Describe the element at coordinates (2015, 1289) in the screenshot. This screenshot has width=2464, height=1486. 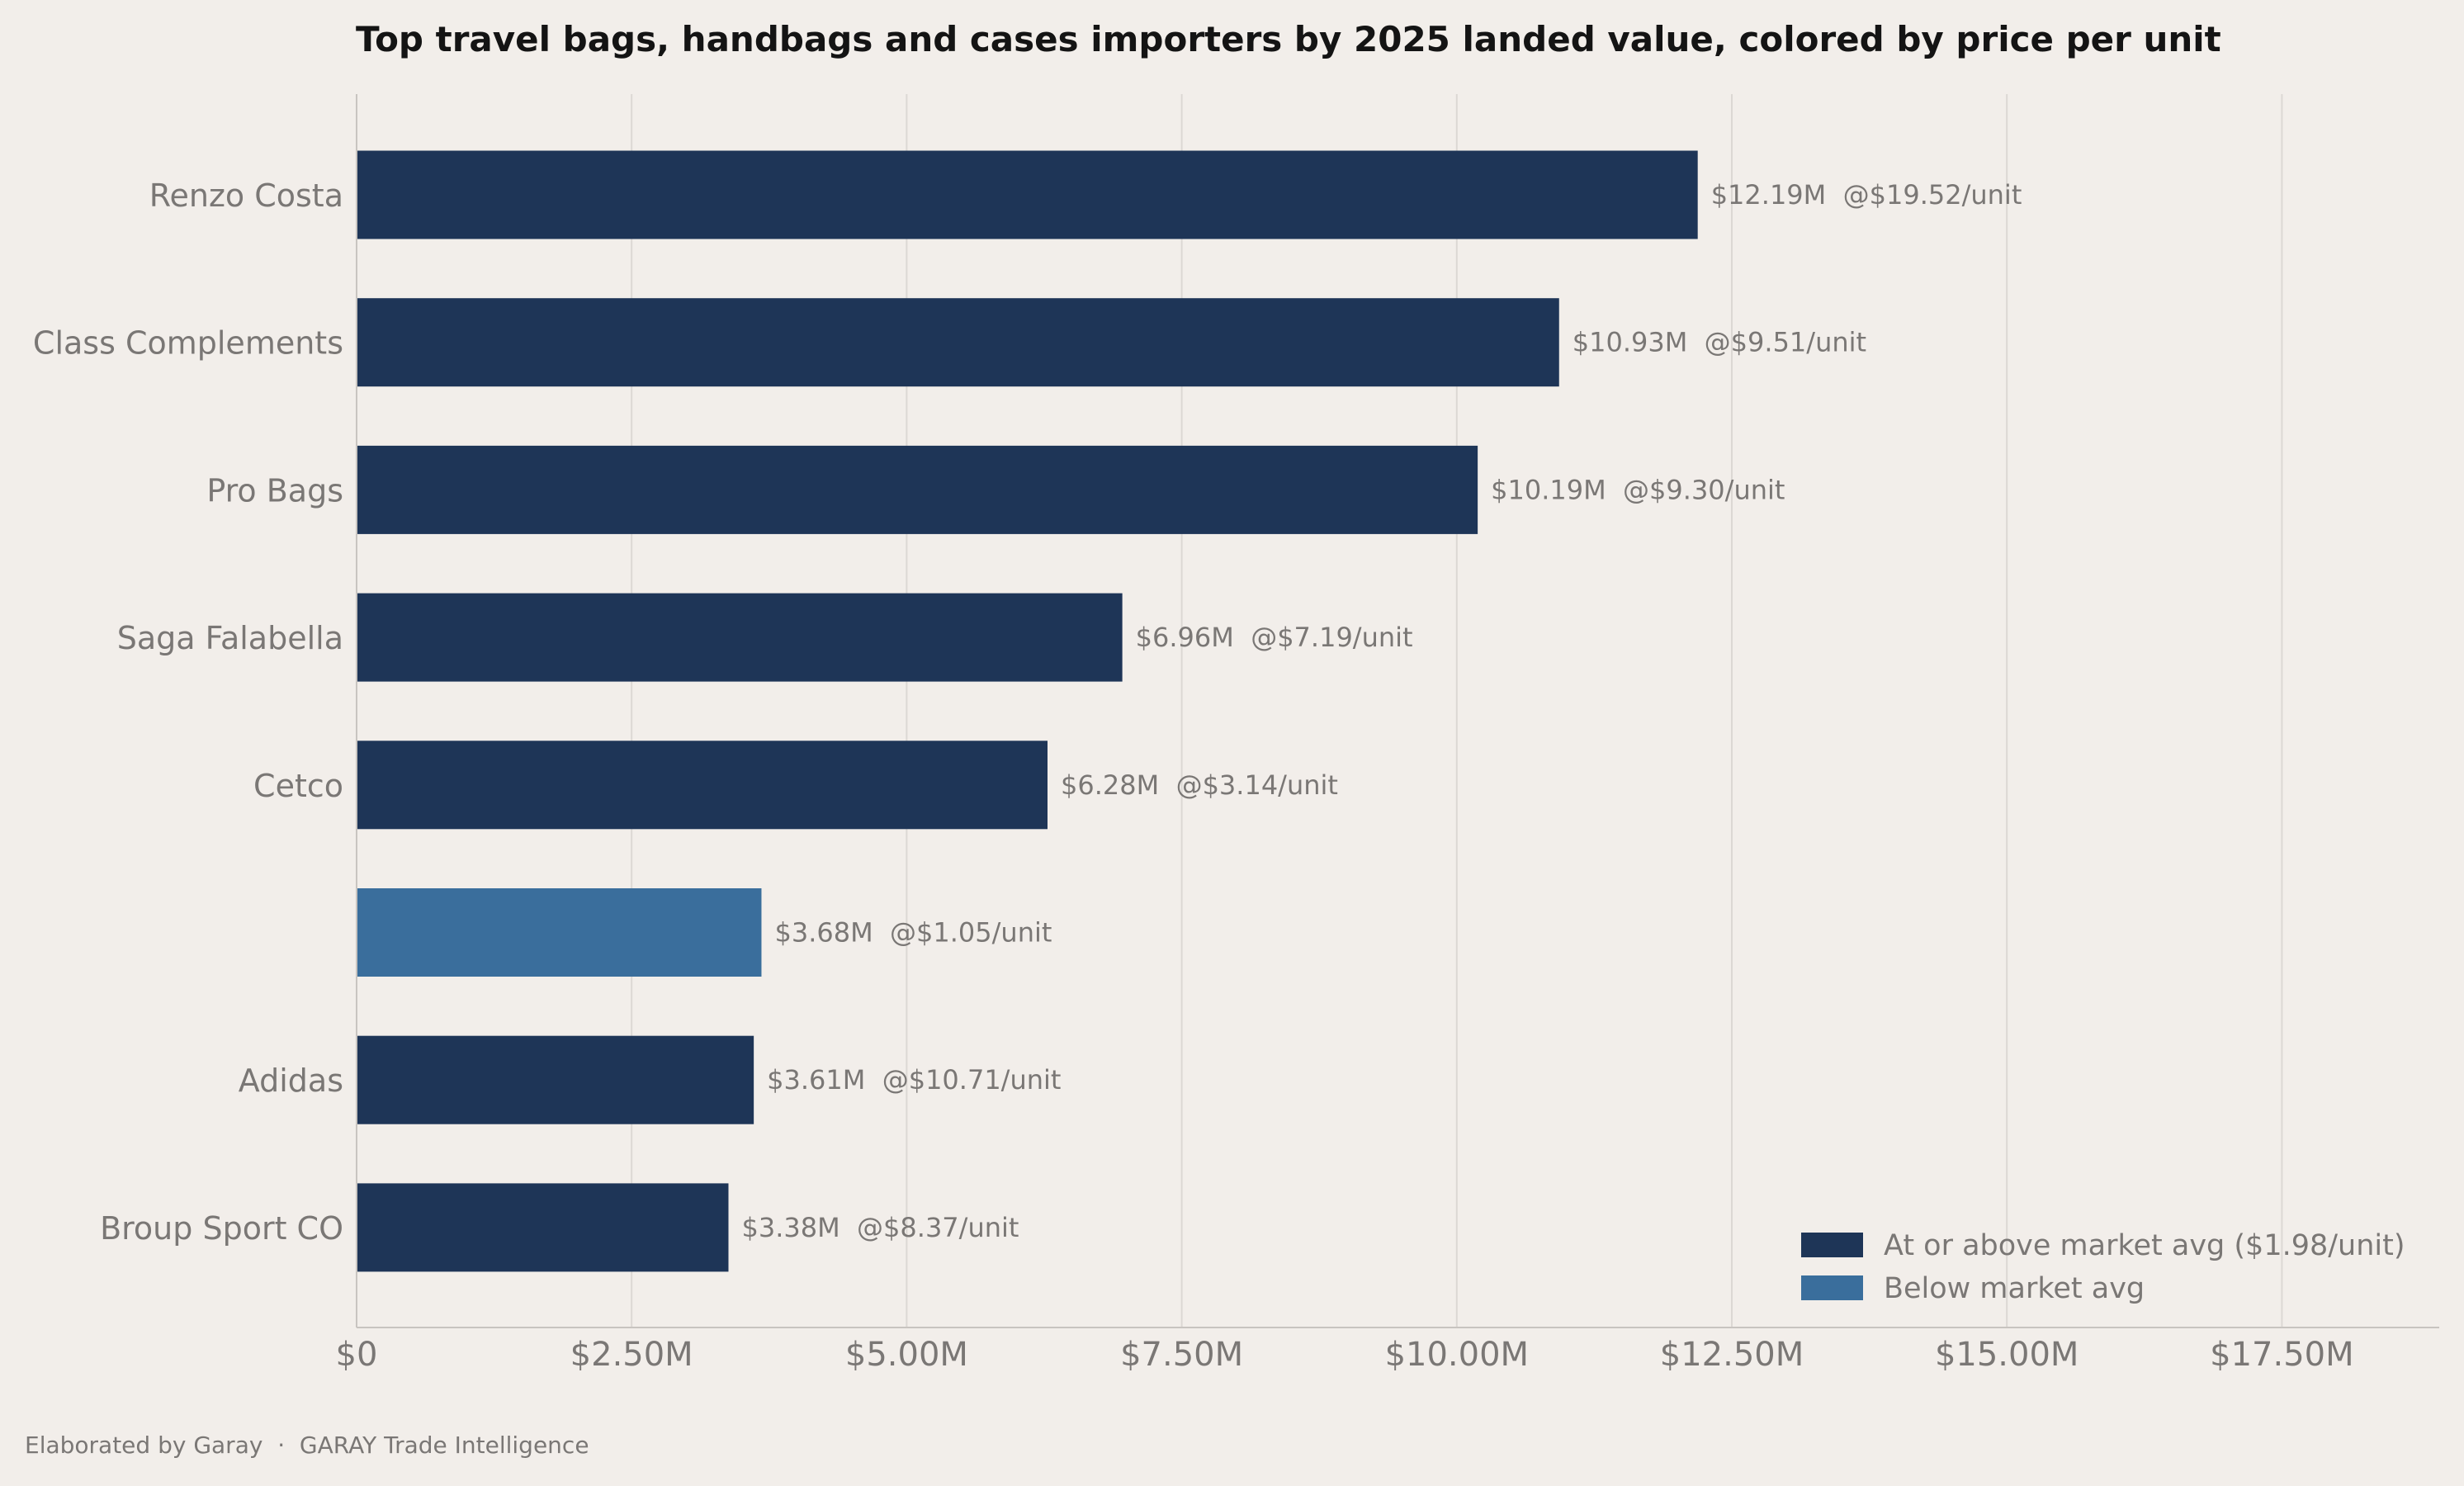
I see `legend-label: Below market avg` at that location.